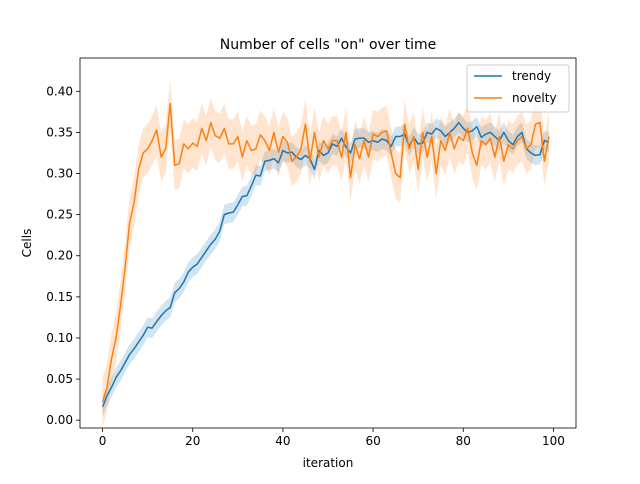  Describe the element at coordinates (59, 132) in the screenshot. I see `y-tick-label: 0.35` at that location.